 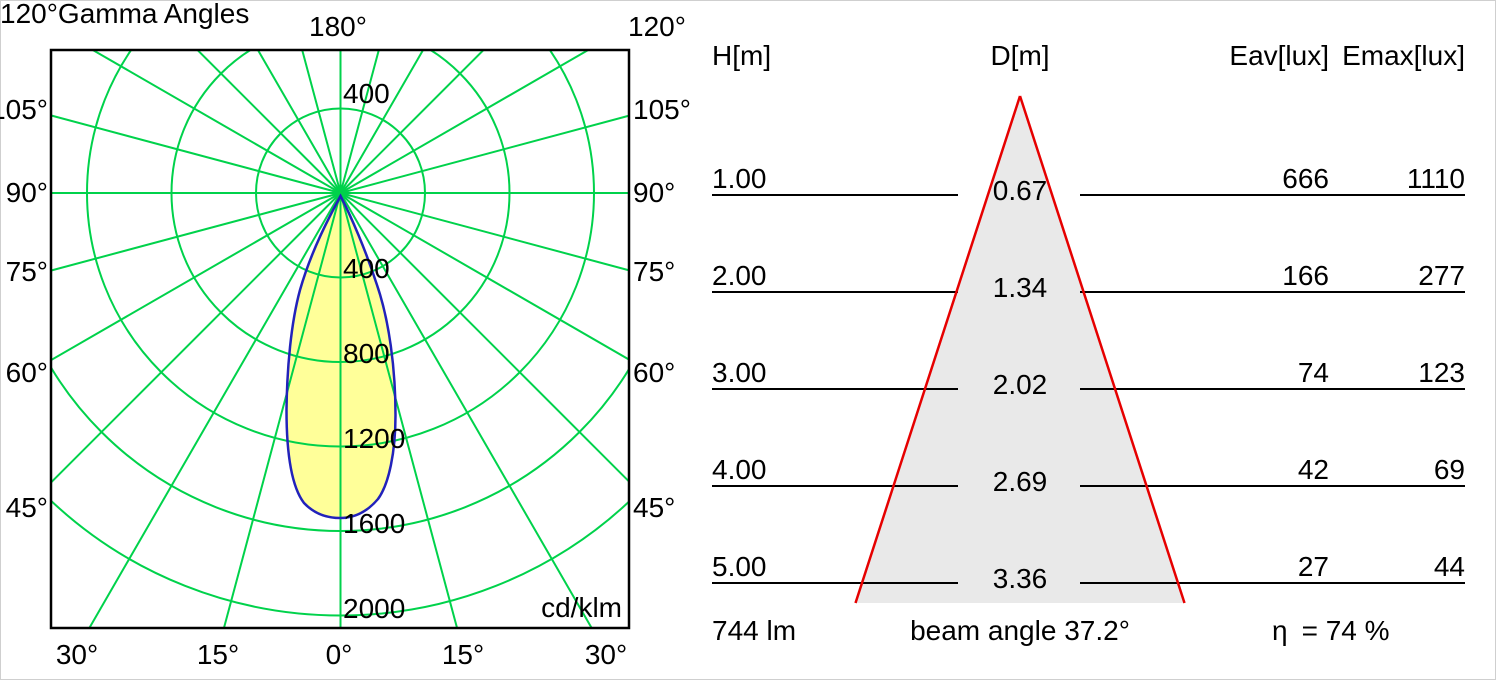 I want to click on col-header-diameter: D[m], so click(x=1020, y=55).